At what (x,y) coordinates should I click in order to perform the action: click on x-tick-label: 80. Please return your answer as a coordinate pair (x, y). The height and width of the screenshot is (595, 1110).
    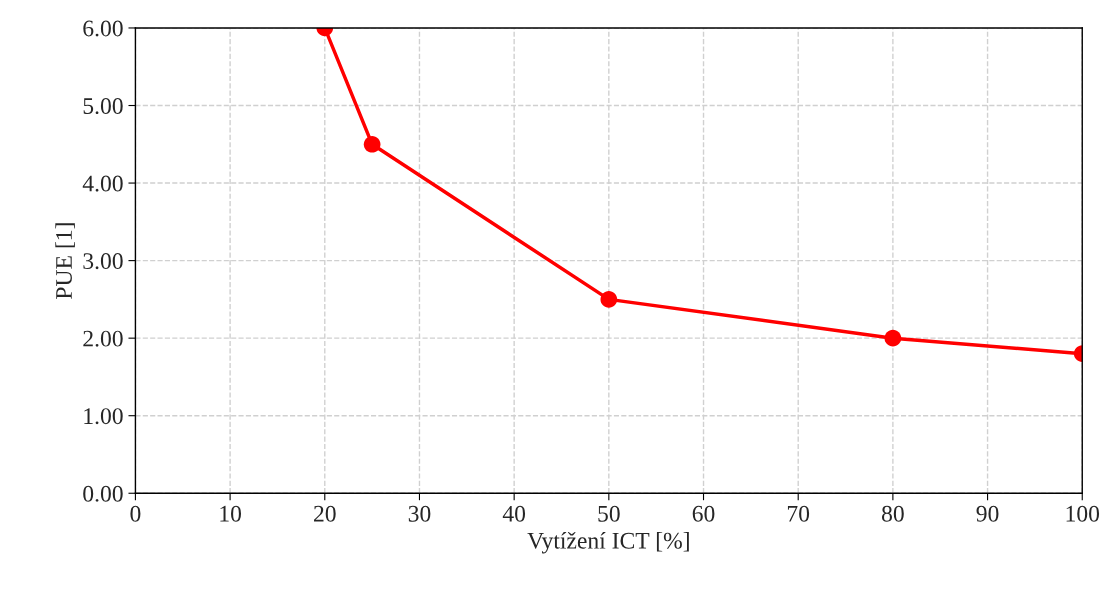
    Looking at the image, I should click on (892, 513).